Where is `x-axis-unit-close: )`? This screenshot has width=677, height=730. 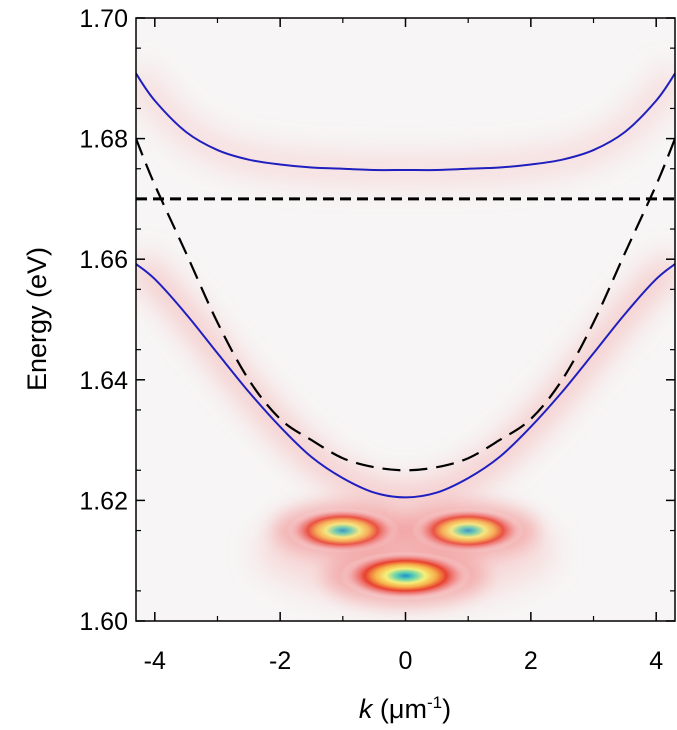 x-axis-unit-close: ) is located at coordinates (446, 709).